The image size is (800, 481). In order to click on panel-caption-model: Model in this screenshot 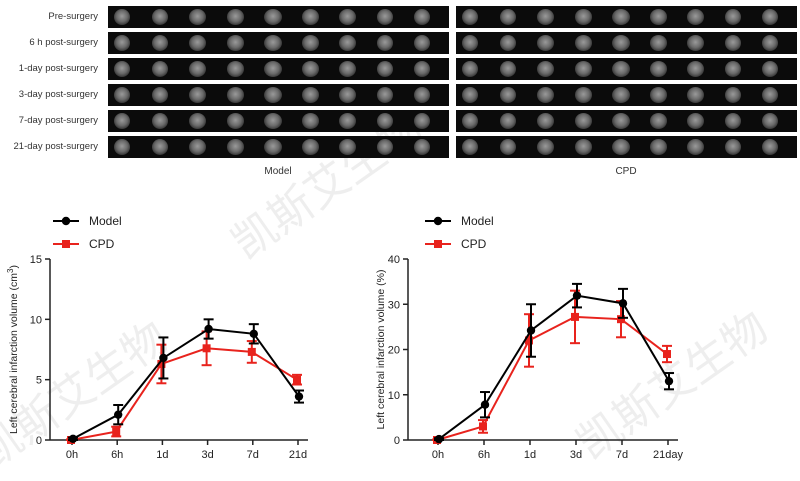, I will do `click(278, 171)`.